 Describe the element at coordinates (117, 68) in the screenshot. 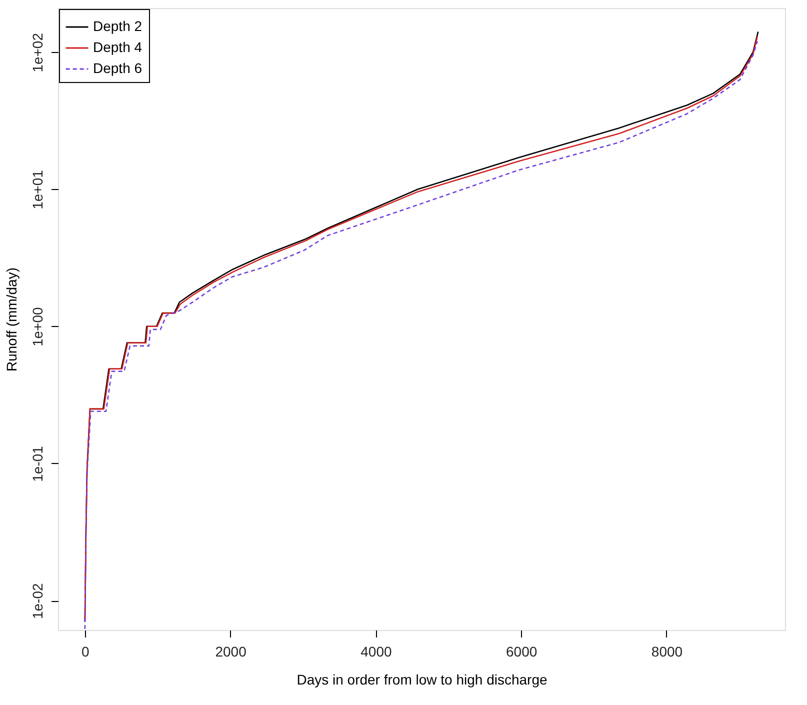

I see `legend-label: Depth 6` at that location.